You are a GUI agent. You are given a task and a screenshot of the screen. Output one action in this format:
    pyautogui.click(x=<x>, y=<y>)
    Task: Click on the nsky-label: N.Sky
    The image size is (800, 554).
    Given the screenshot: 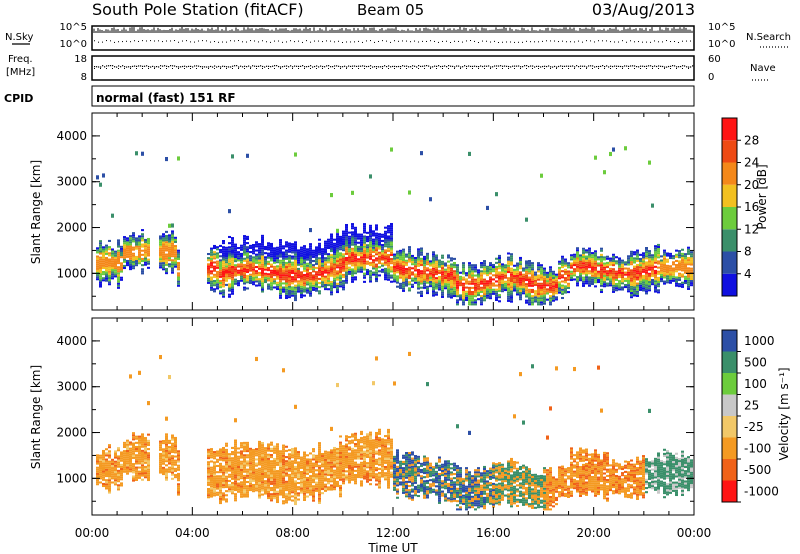 What is the action you would take?
    pyautogui.click(x=19, y=37)
    